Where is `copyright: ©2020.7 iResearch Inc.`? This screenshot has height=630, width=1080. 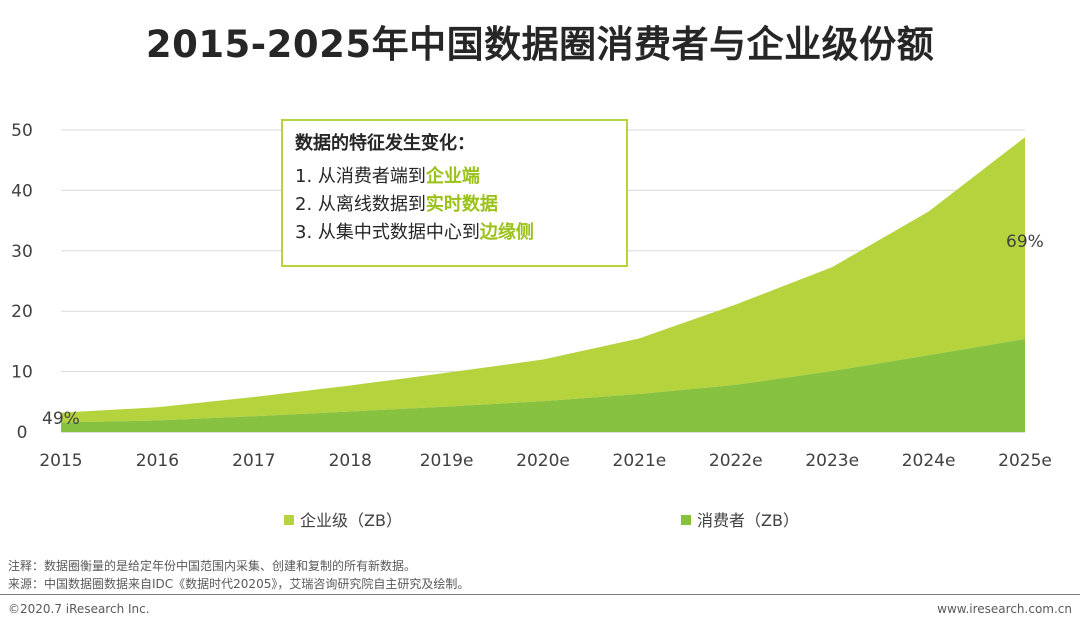
copyright: ©2020.7 iResearch Inc. is located at coordinates (79, 609).